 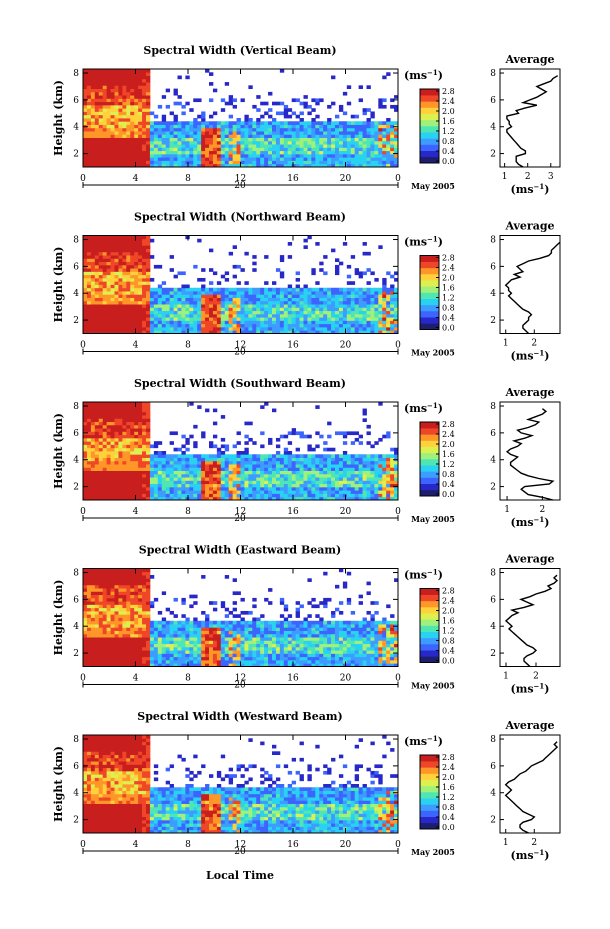 I want to click on y-axis-label: Height (km), so click(x=58, y=118).